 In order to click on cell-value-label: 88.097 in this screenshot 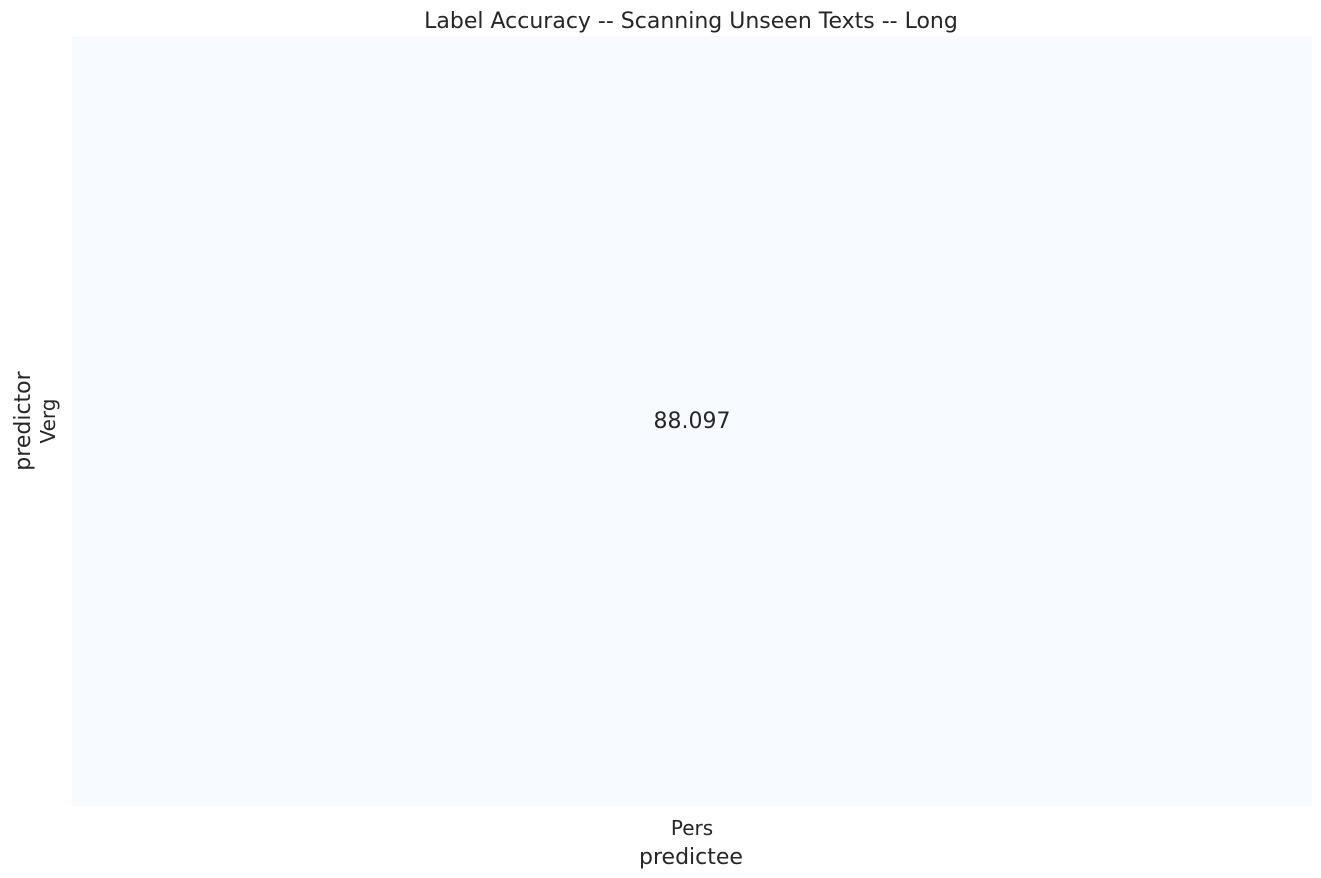, I will do `click(692, 421)`.